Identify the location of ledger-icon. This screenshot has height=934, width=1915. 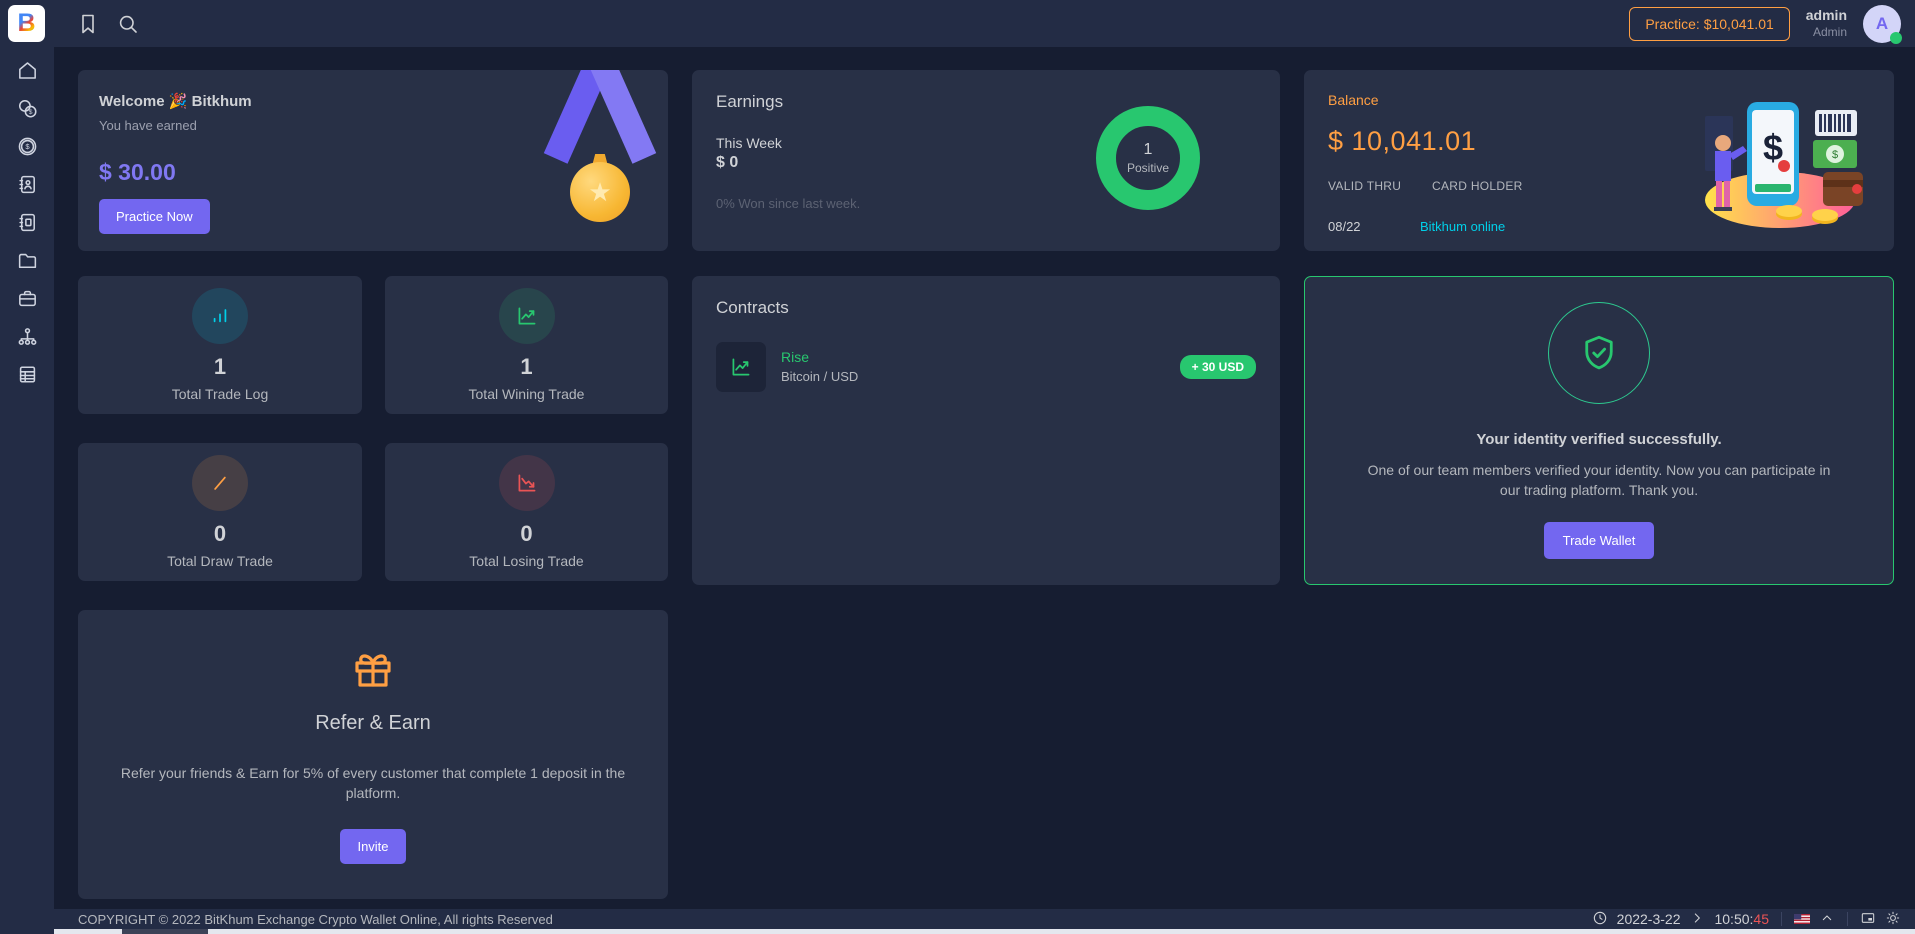
(27, 377).